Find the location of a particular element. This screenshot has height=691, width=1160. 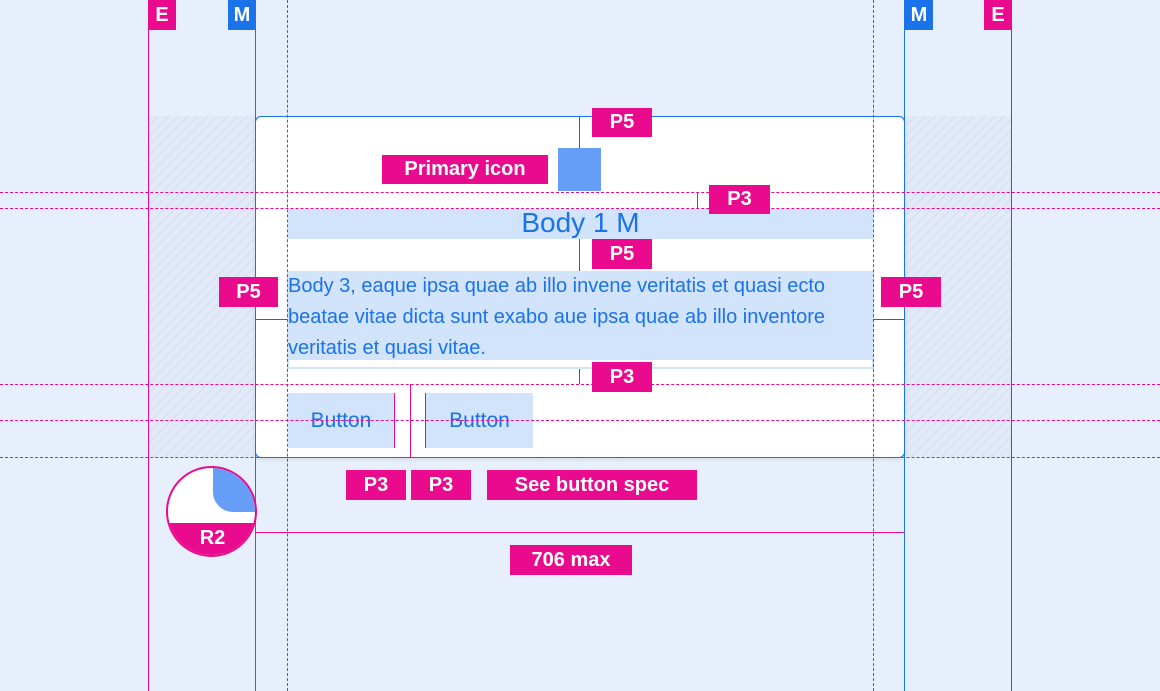

guide-h1 is located at coordinates (580, 192).